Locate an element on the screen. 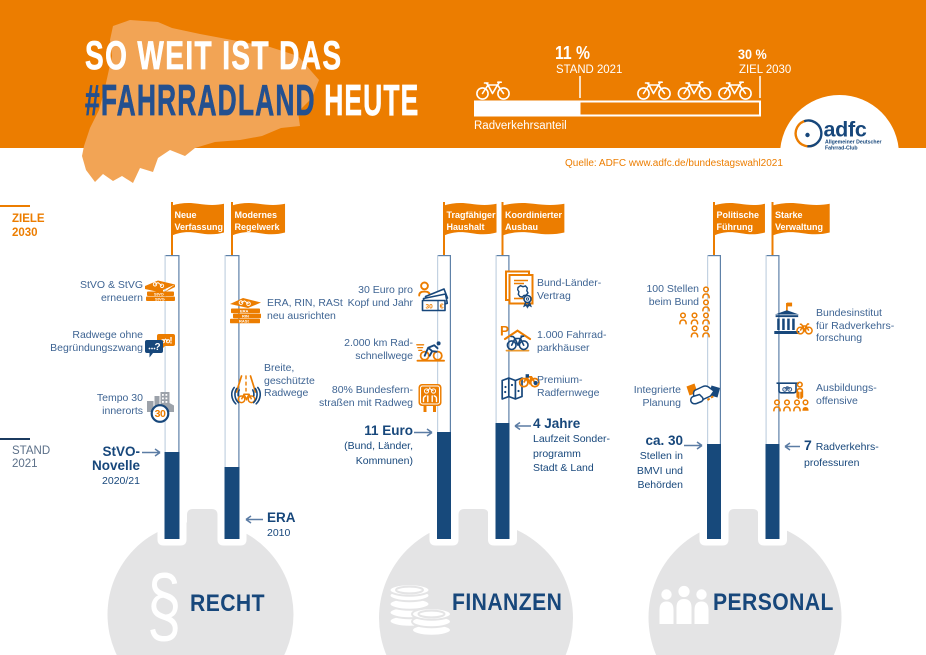 This screenshot has height=655, width=926. svg-text: StVO is located at coordinates (159, 294).